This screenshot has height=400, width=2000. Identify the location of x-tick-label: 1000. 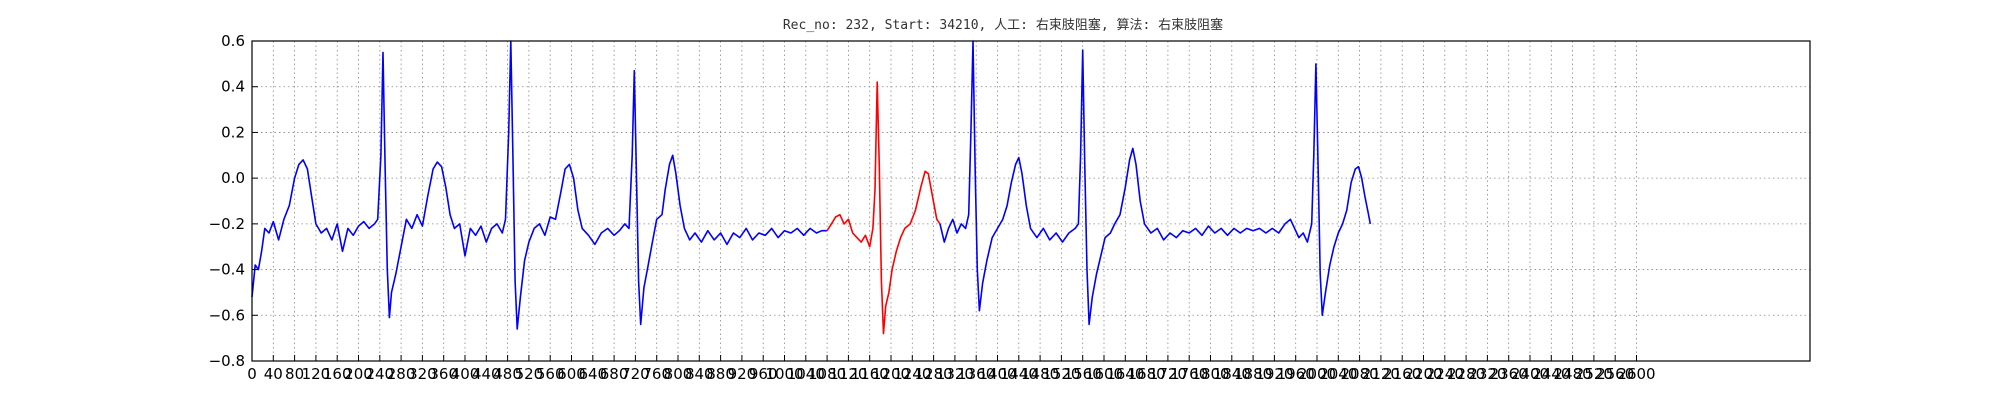
(784, 374).